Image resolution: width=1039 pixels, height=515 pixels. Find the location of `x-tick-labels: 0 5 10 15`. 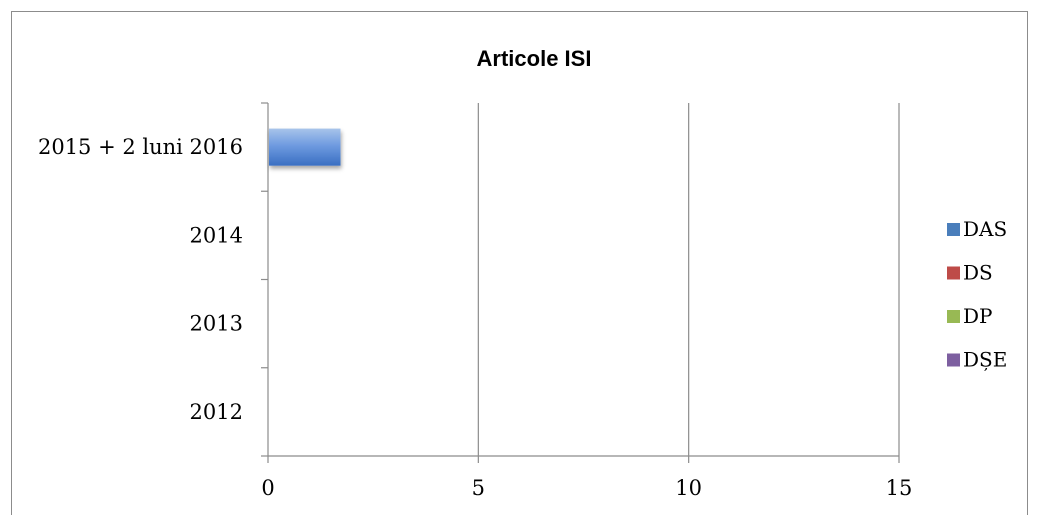

x-tick-labels: 0 5 10 15 is located at coordinates (586, 488).